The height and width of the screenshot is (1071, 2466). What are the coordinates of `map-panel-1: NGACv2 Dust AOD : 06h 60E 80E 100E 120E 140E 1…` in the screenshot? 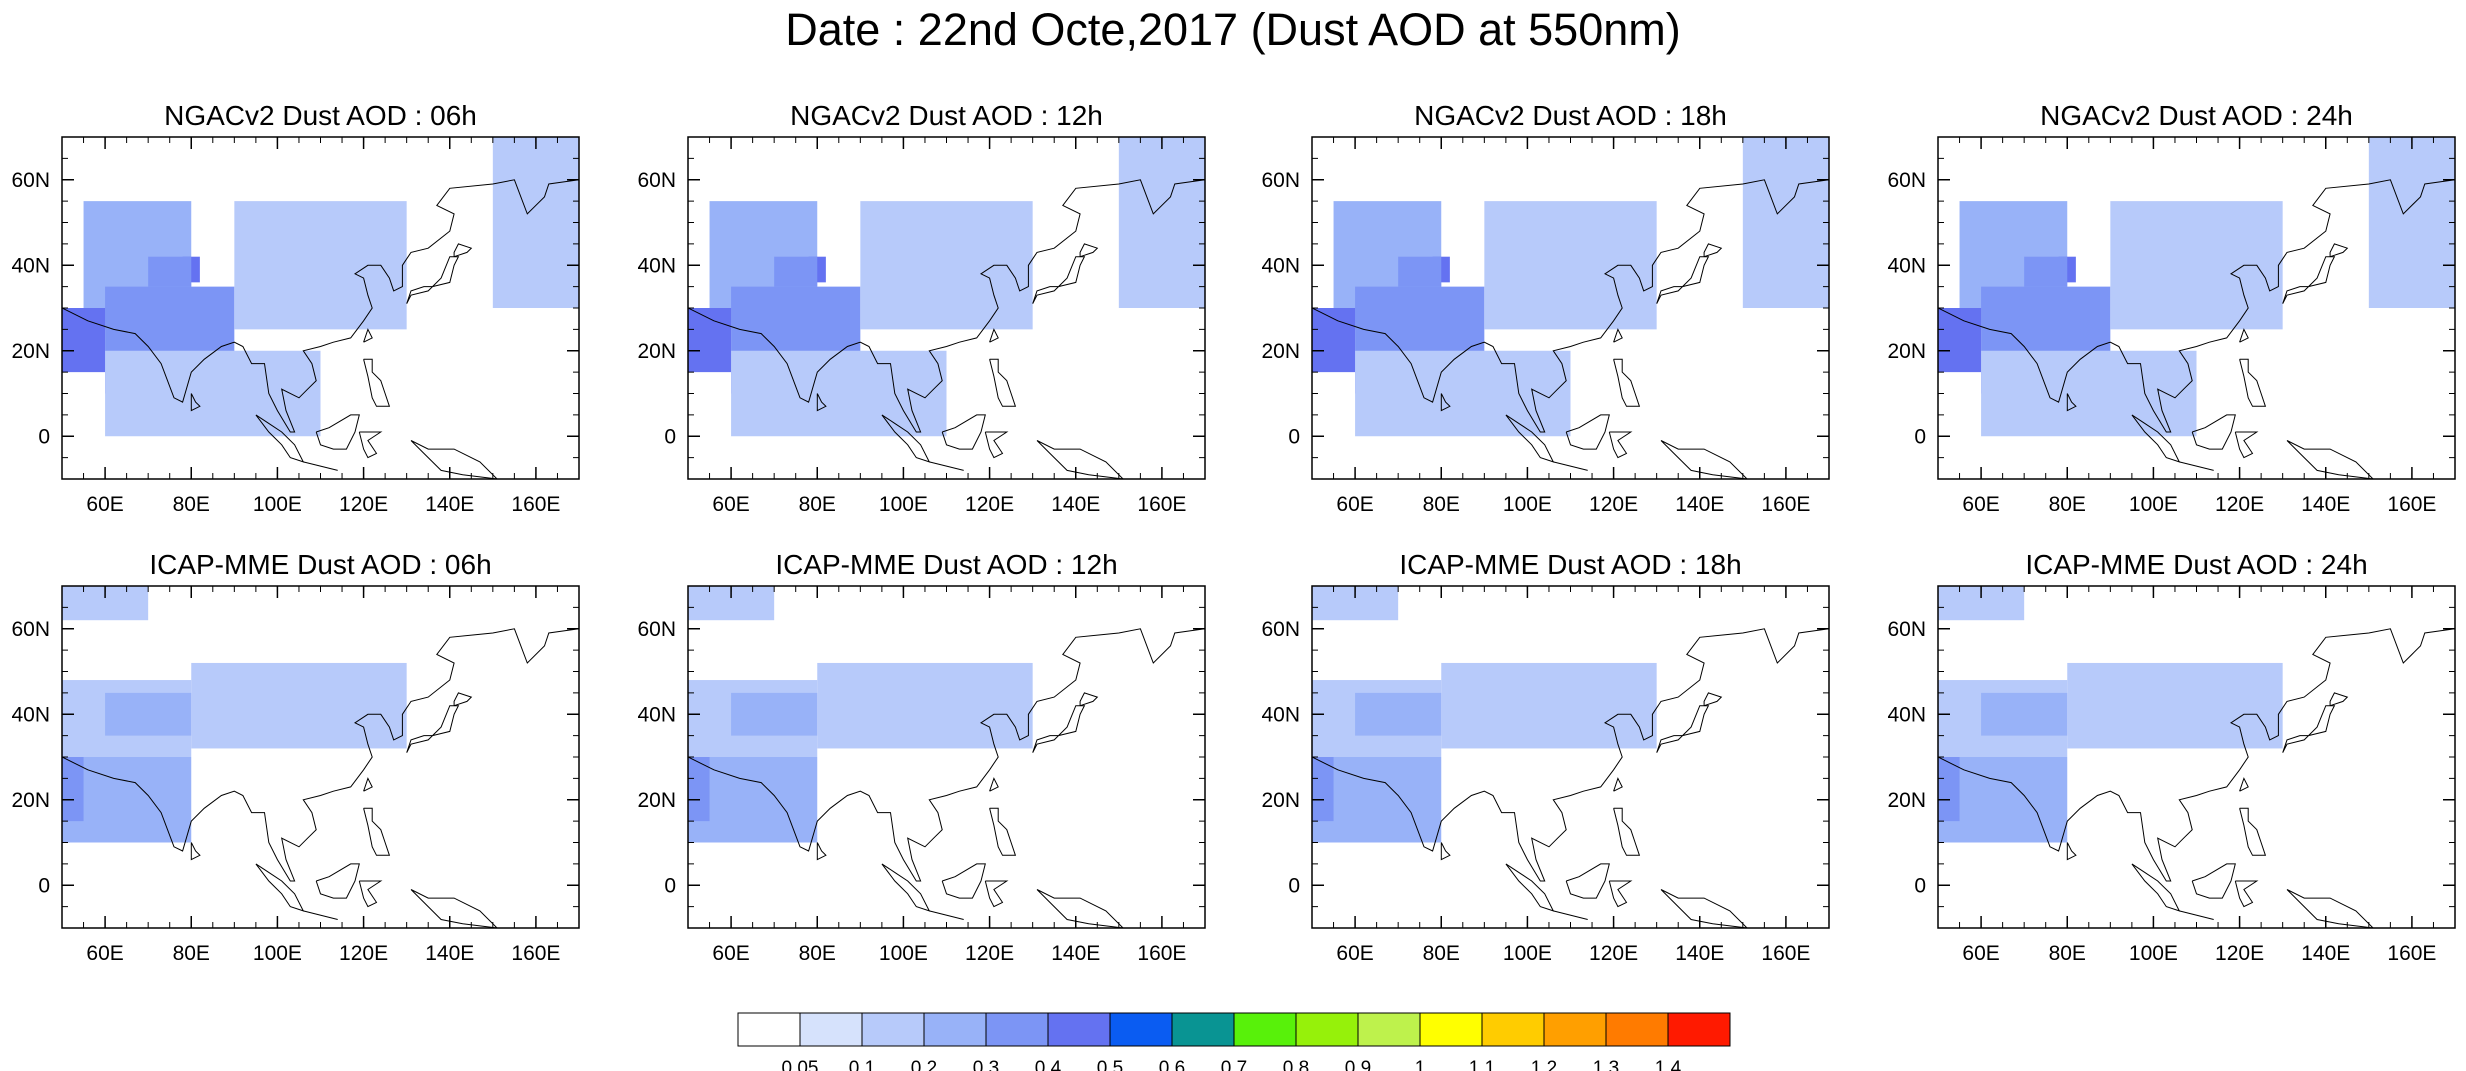 It's located at (295, 308).